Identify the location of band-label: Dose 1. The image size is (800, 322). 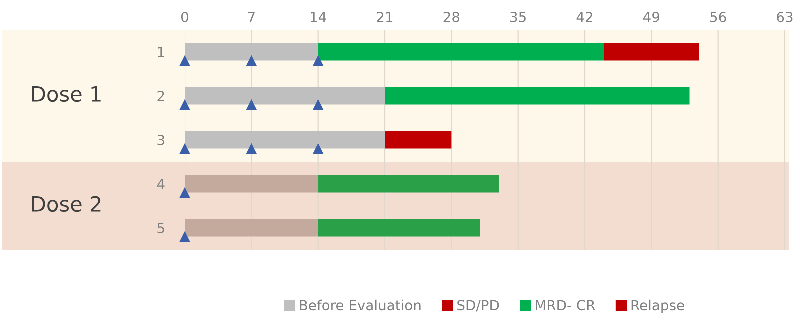
(66, 94).